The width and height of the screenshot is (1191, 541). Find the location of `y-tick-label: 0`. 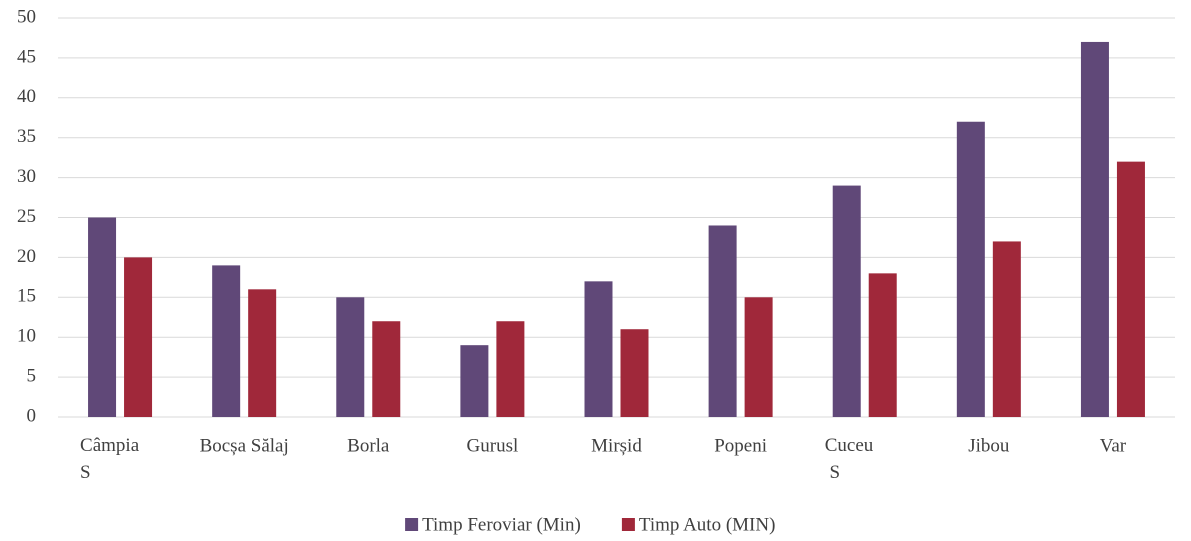

y-tick-label: 0 is located at coordinates (32, 415).